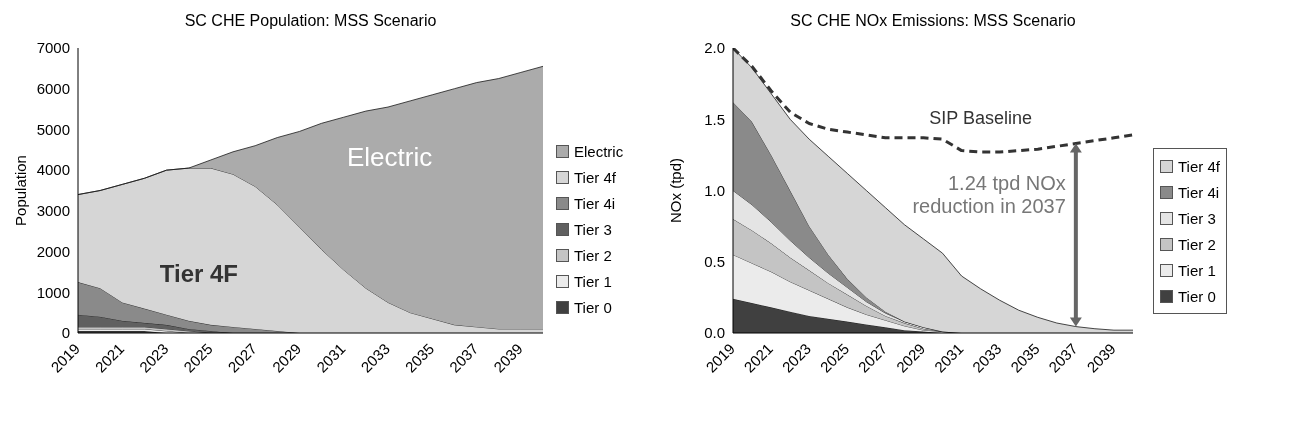 The height and width of the screenshot is (428, 1291). What do you see at coordinates (989, 194) in the screenshot?
I see `annotation: 1.24 tpd NOx reduction in 2037` at bounding box center [989, 194].